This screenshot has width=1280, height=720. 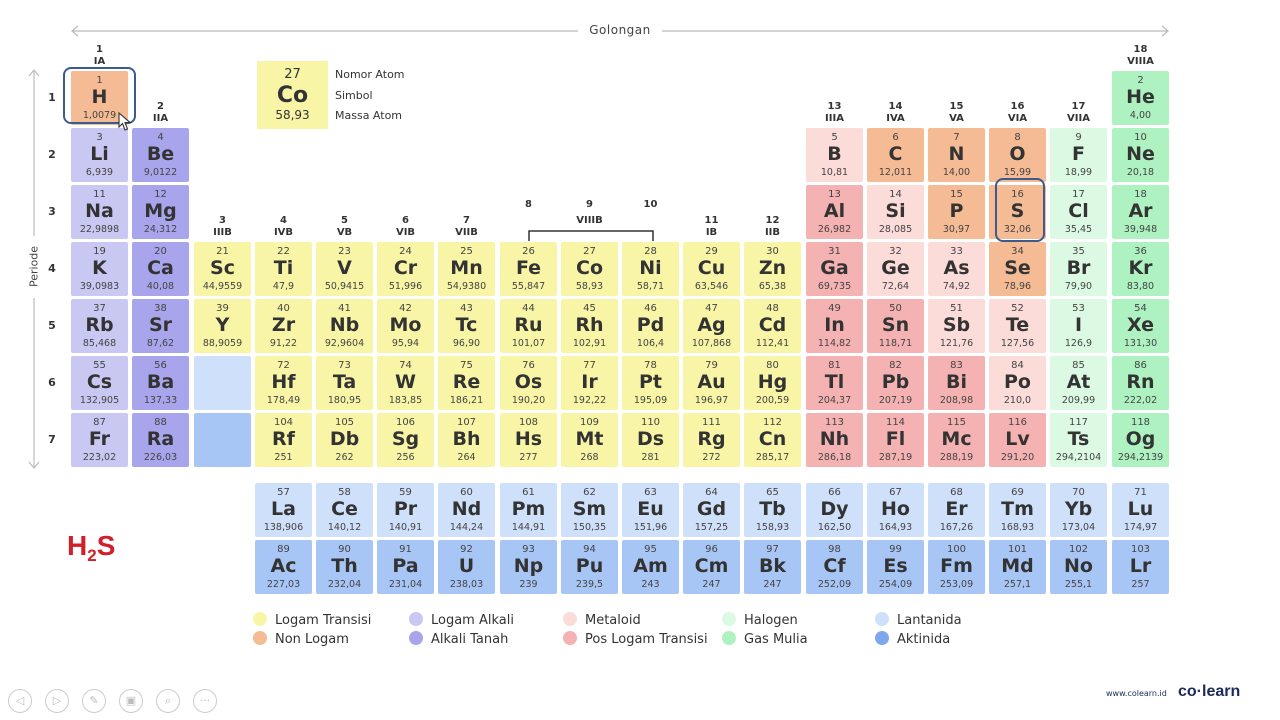 What do you see at coordinates (650, 269) in the screenshot?
I see `element-cell-ni: 28 Ni 58,71` at bounding box center [650, 269].